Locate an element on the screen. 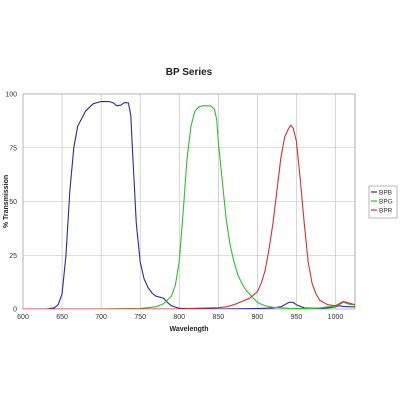 The image size is (400, 400). x-tick-label: 800 is located at coordinates (179, 317).